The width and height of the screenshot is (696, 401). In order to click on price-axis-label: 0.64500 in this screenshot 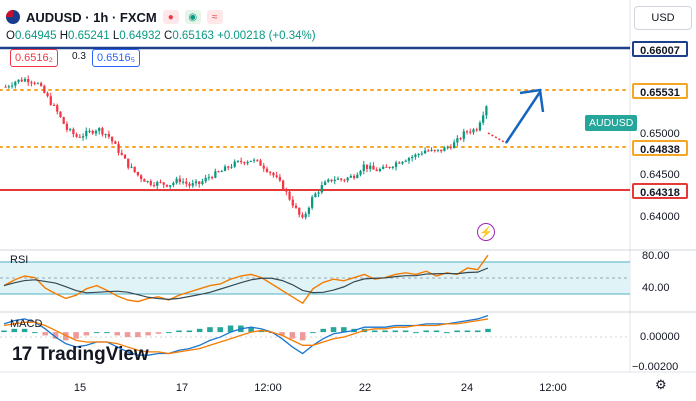, I will do `click(660, 175)`.